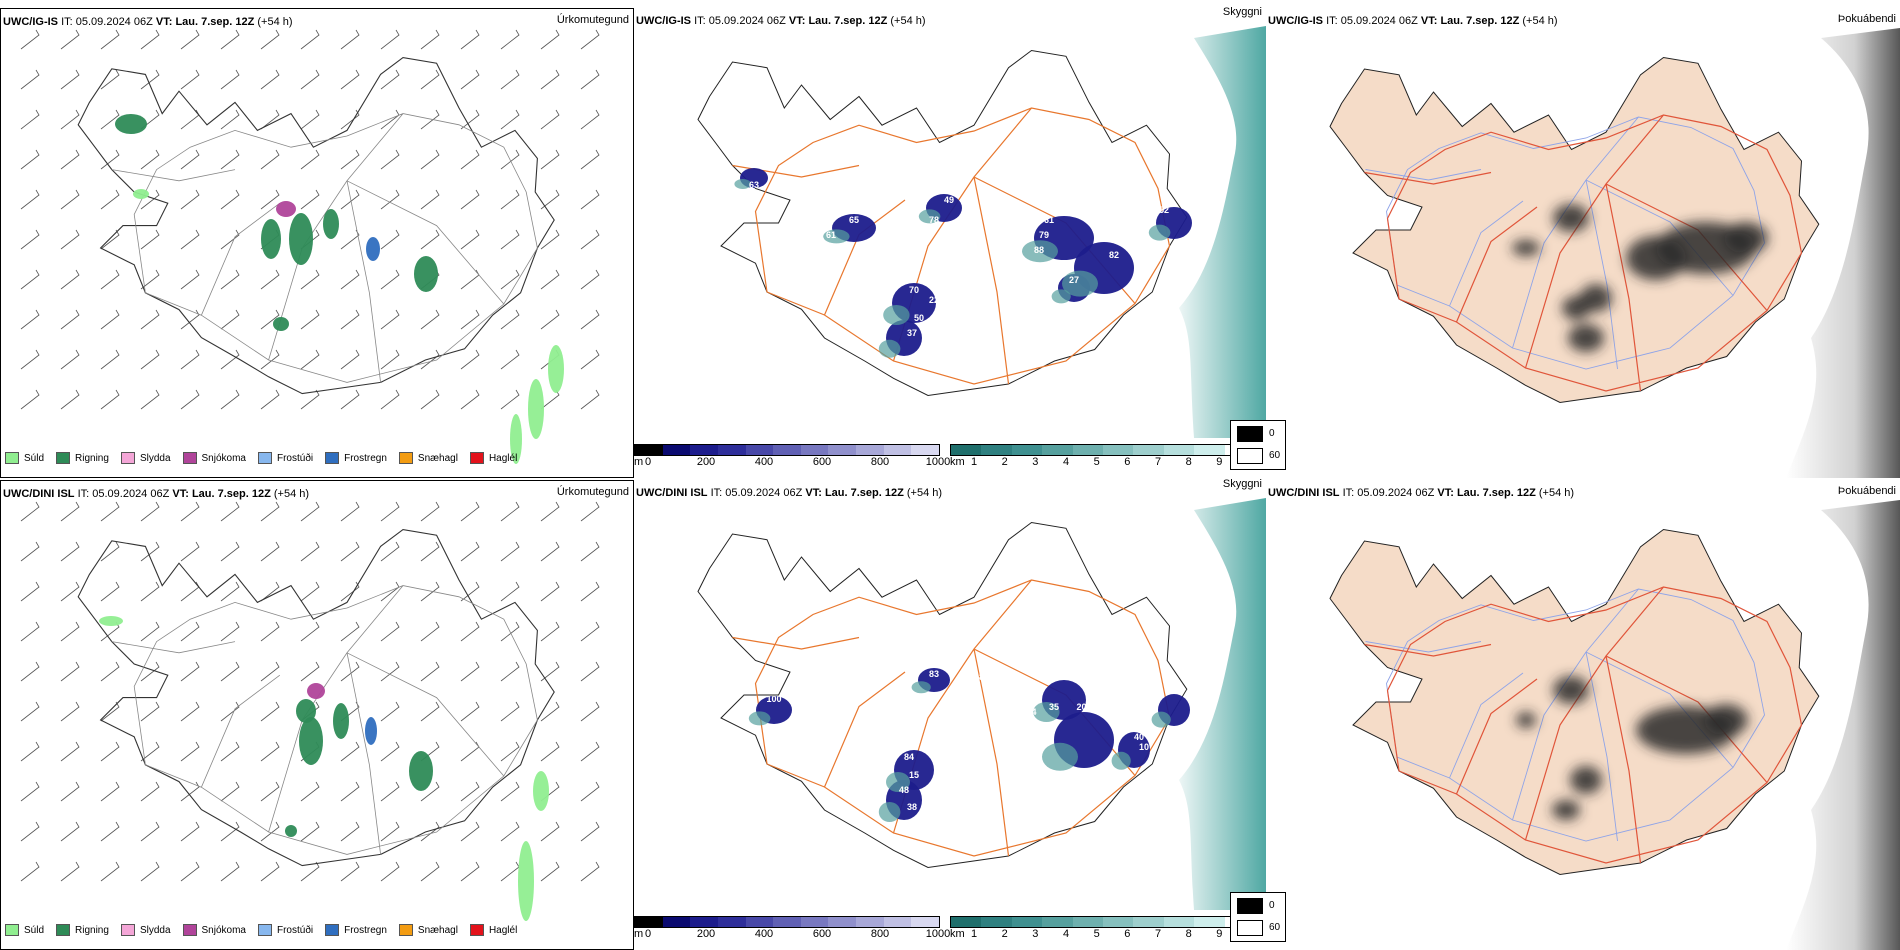 This screenshot has height=950, width=1900. What do you see at coordinates (706, 462) in the screenshot?
I see `colorbar-tick: 200` at bounding box center [706, 462].